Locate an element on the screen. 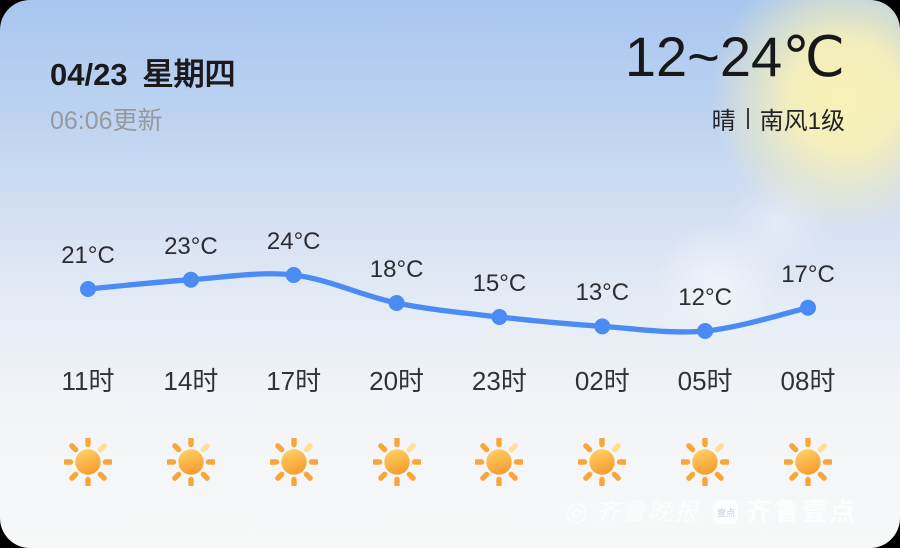 This screenshot has height=548, width=900. date-title: 04/23 星期四 is located at coordinates (143, 74).